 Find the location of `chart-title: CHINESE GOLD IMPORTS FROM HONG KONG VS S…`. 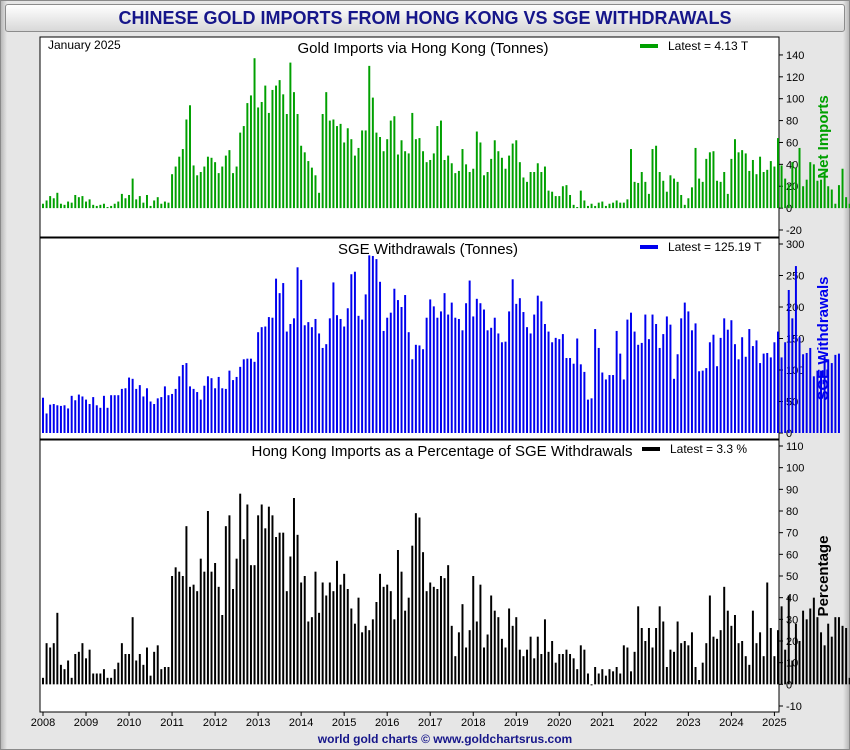

chart-title: CHINESE GOLD IMPORTS FROM HONG KONG VS S… is located at coordinates (425, 18).